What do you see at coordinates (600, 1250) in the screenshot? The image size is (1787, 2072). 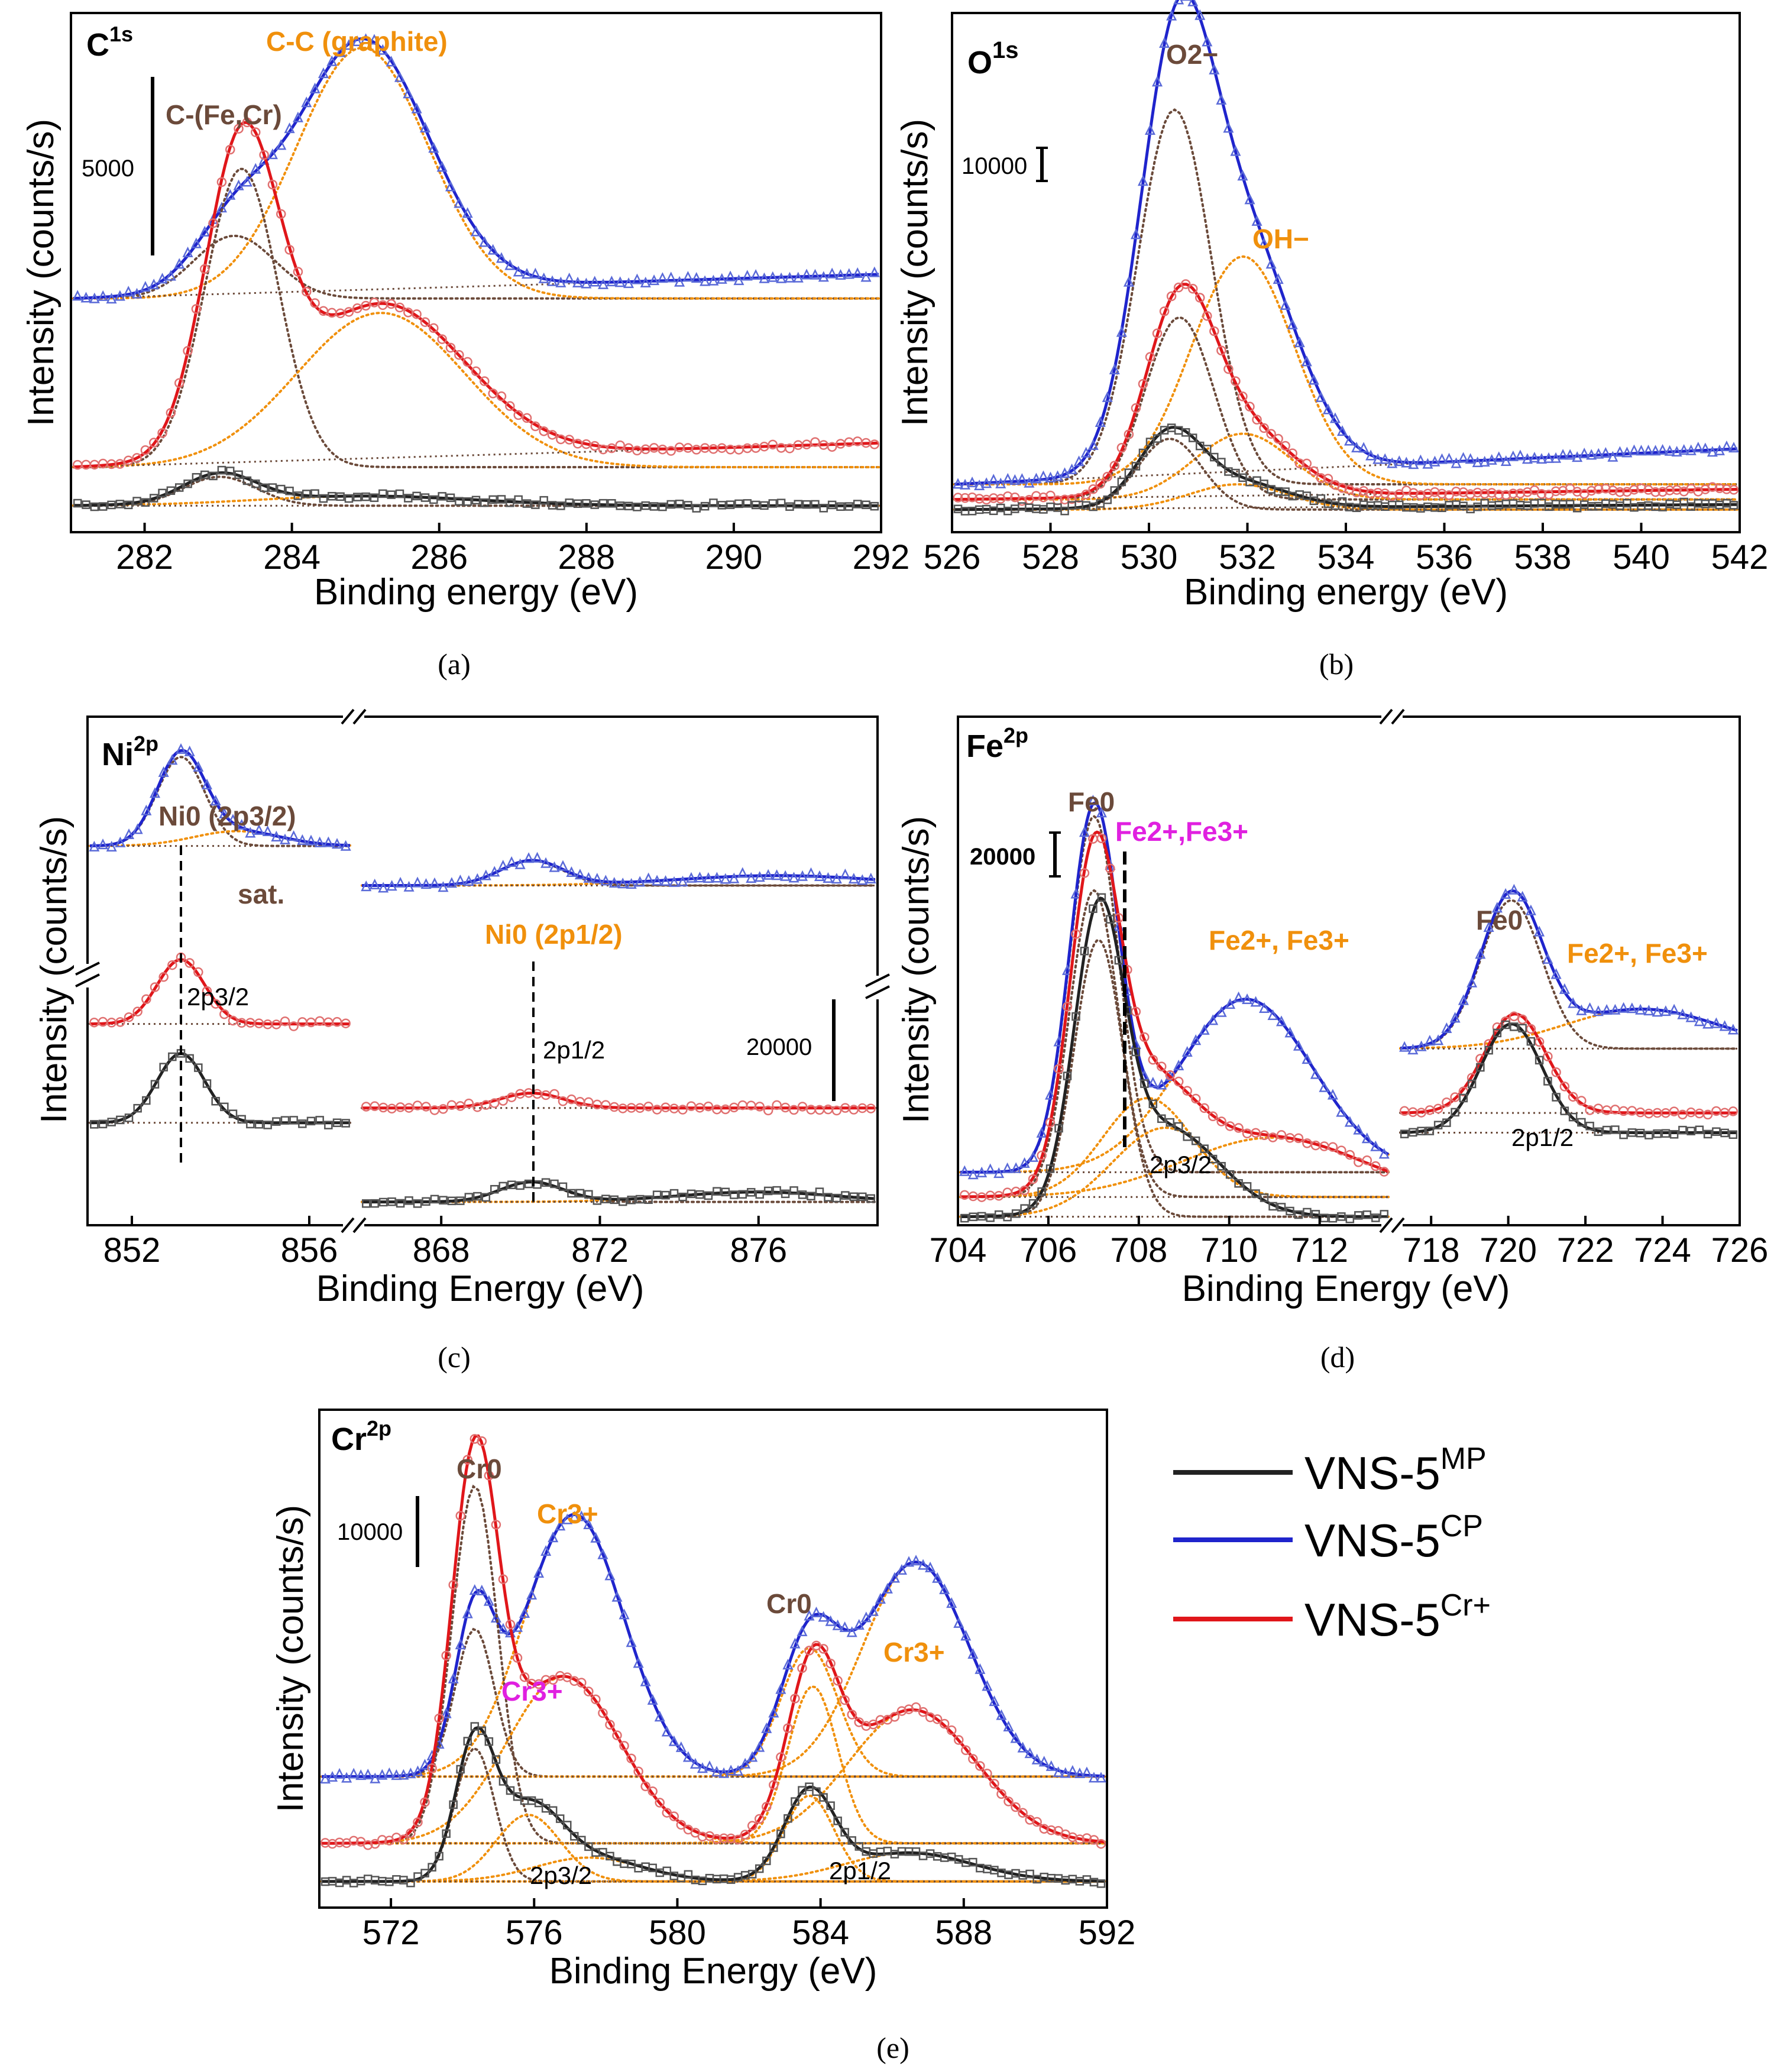 I see `tick-label-c-right-1: 872` at bounding box center [600, 1250].